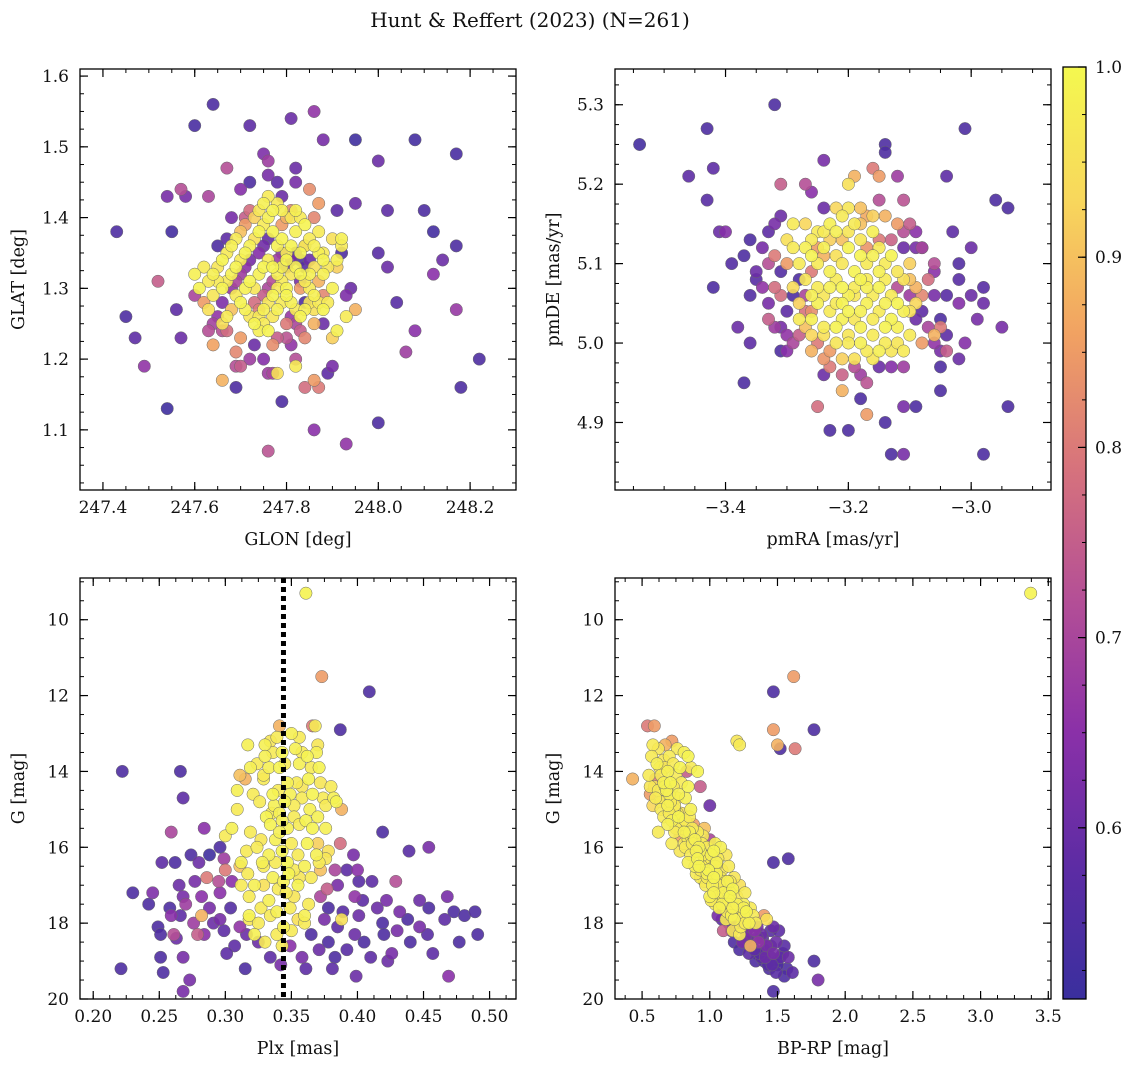 Image resolution: width=1136 pixels, height=1067 pixels. Describe the element at coordinates (593, 848) in the screenshot. I see `y-tick-label: 16` at that location.